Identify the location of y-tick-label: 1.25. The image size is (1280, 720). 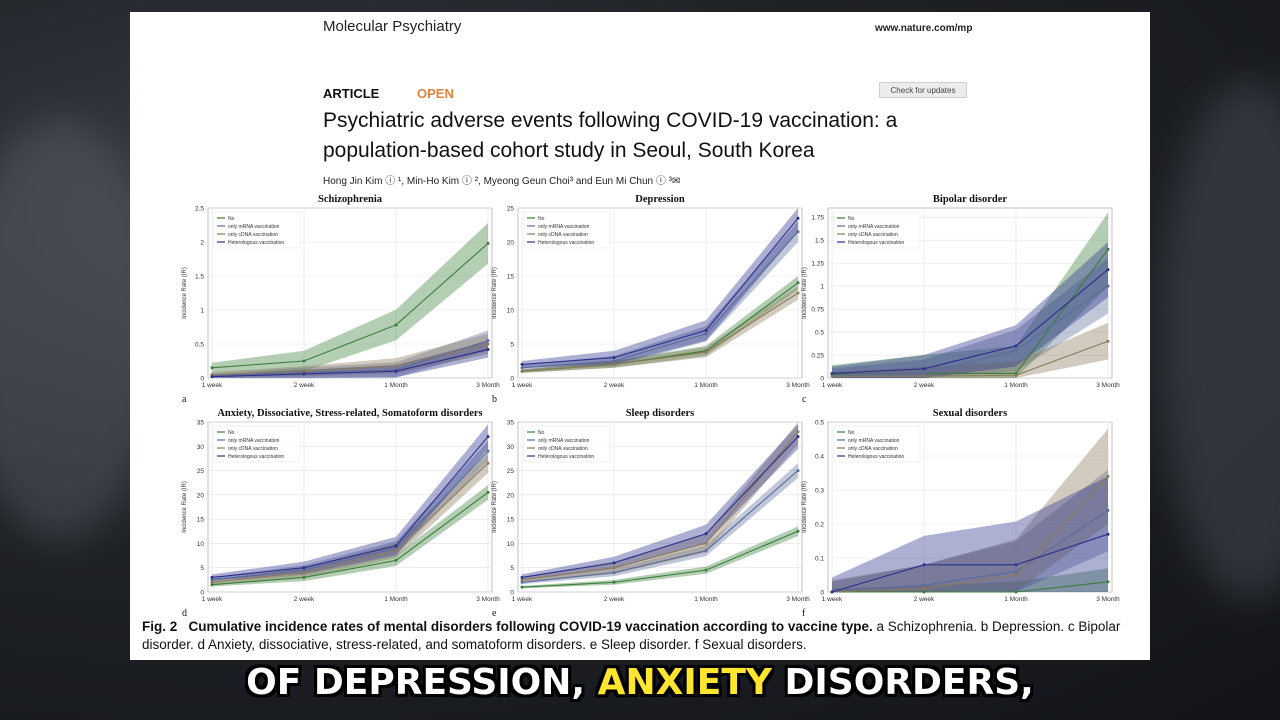
(817, 264).